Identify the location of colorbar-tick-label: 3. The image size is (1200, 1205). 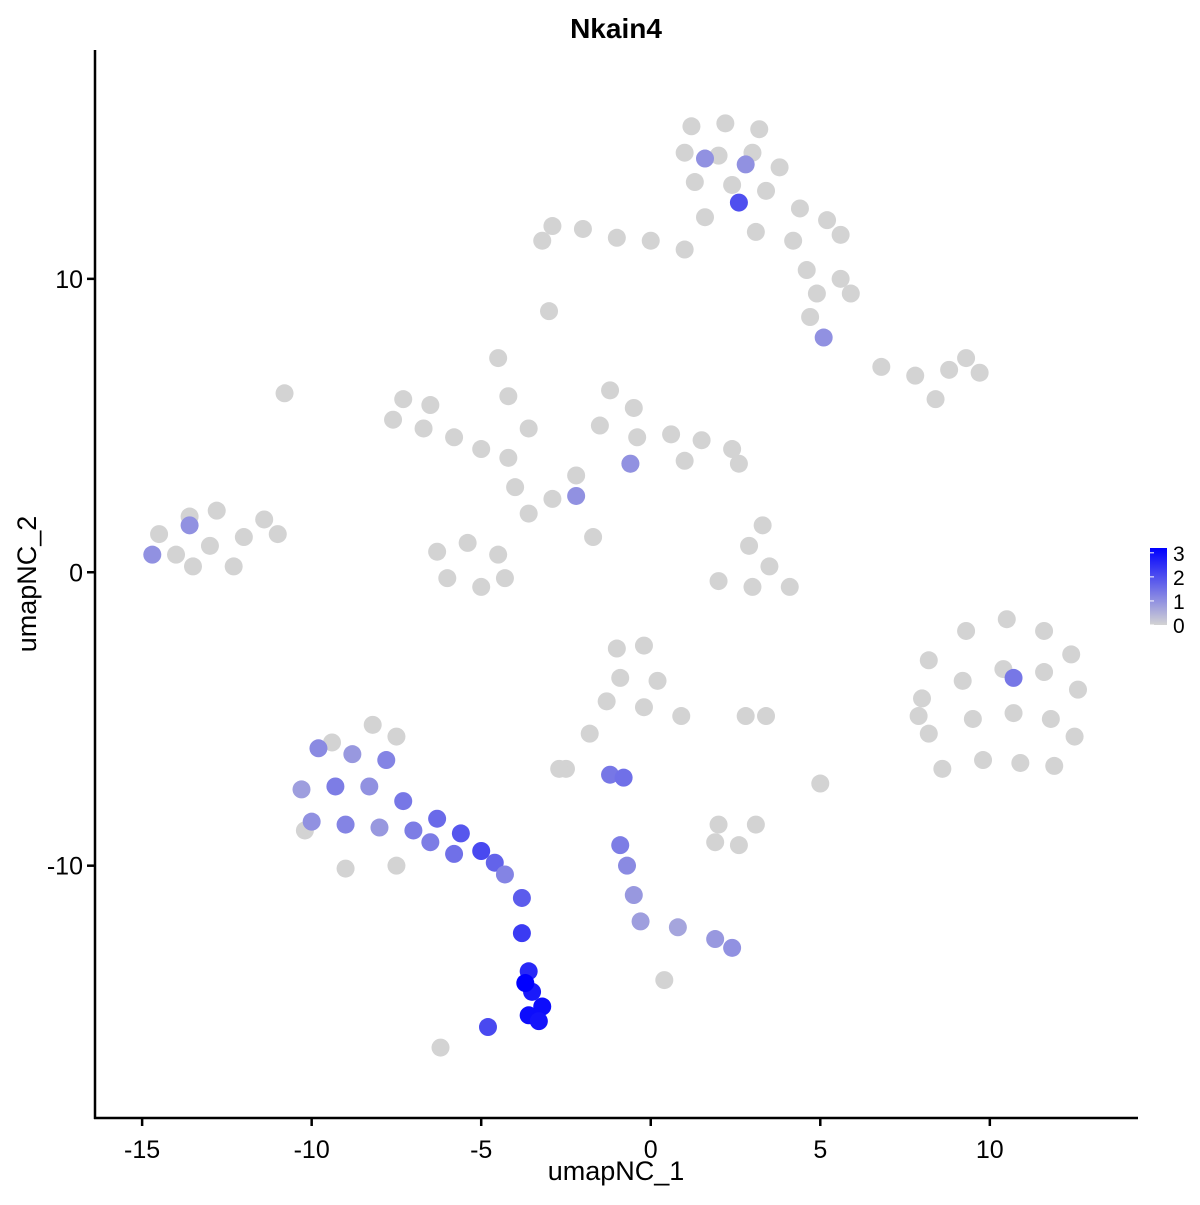
(1179, 554).